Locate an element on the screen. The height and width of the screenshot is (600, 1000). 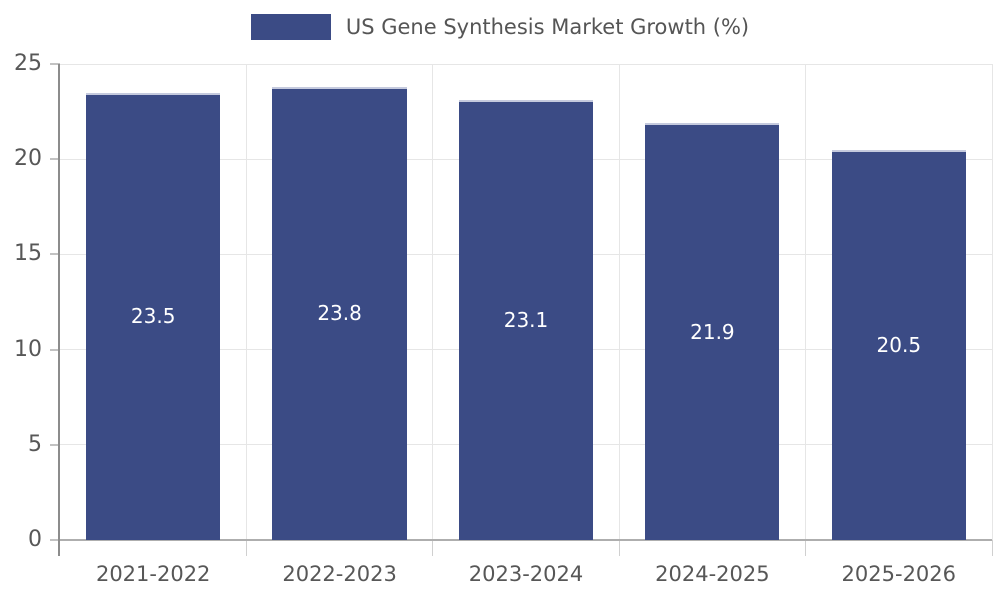
y-tick-label: 10 is located at coordinates (28, 349).